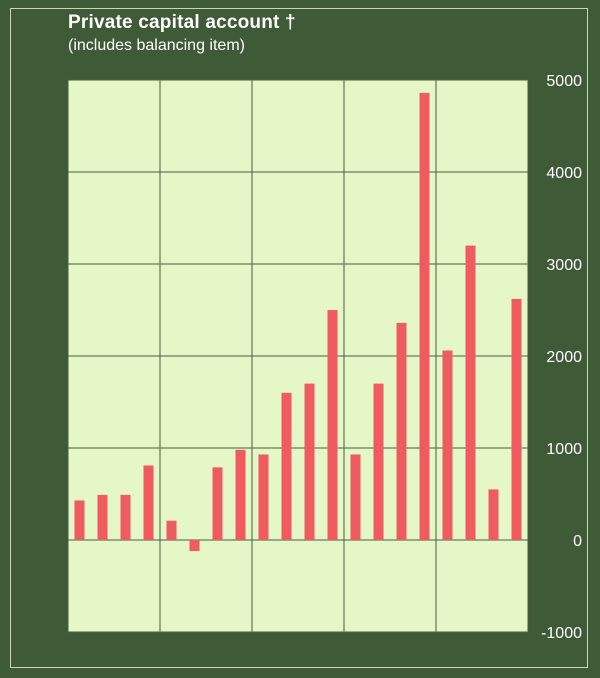 Image resolution: width=600 pixels, height=678 pixels. What do you see at coordinates (577, 541) in the screenshot?
I see `y-tick-label: 0` at bounding box center [577, 541].